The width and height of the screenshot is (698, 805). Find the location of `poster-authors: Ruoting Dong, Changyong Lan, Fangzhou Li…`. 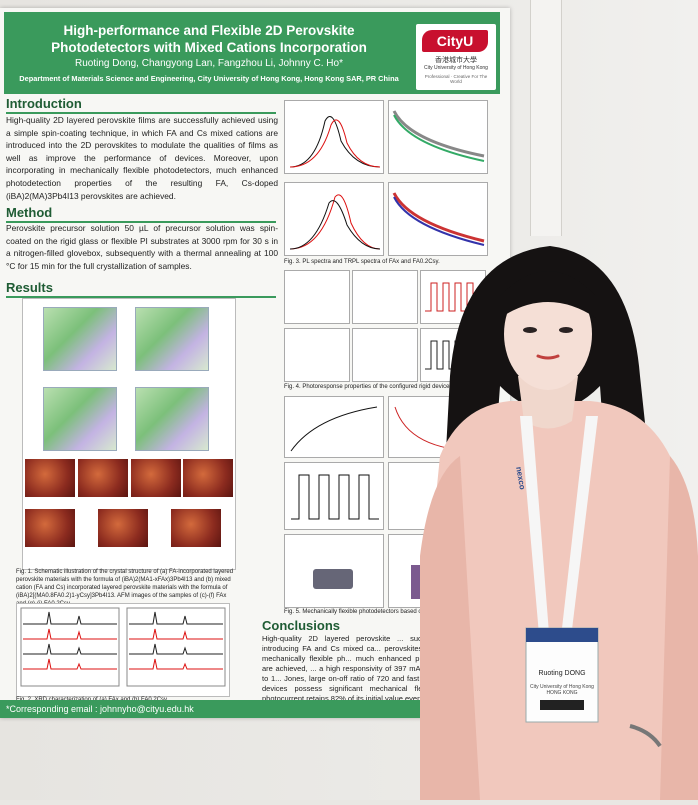

poster-authors: Ruoting Dong, Changyong Lan, Fangzhou Li… is located at coordinates (209, 63).